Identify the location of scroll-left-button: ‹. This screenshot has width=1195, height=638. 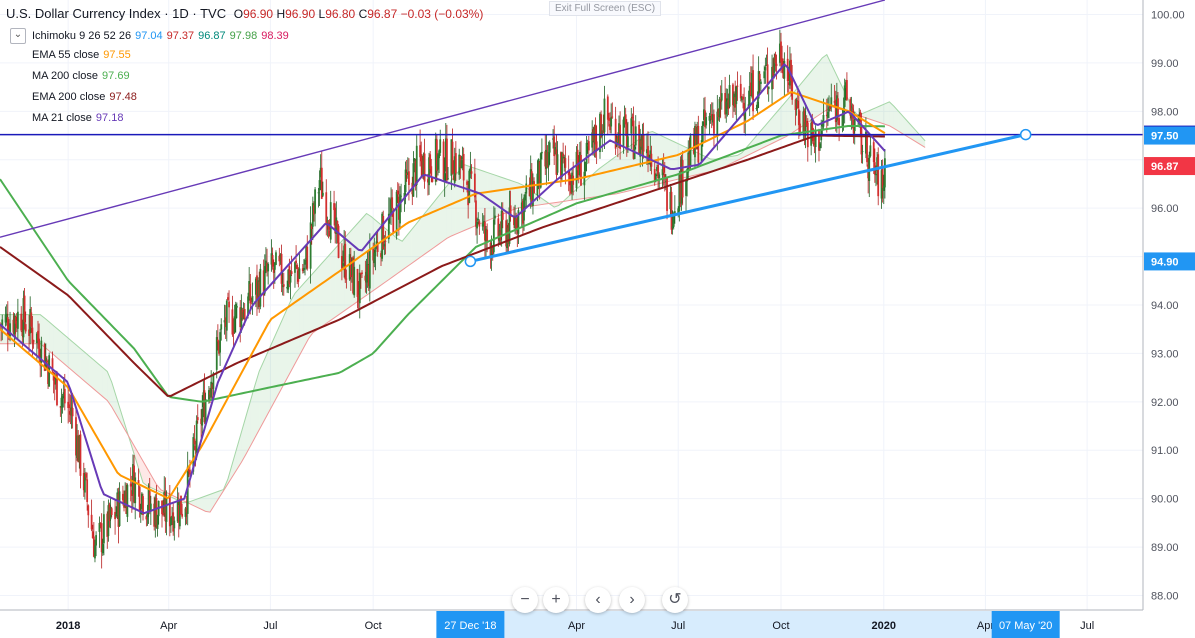
(598, 600).